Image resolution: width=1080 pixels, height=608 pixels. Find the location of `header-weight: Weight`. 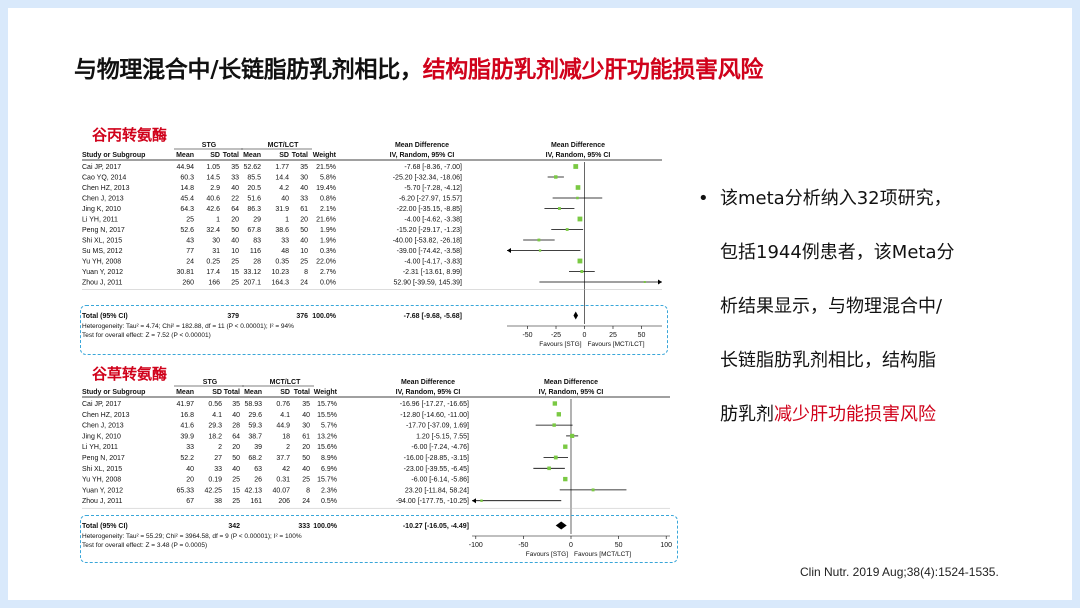

header-weight: Weight is located at coordinates (325, 155).